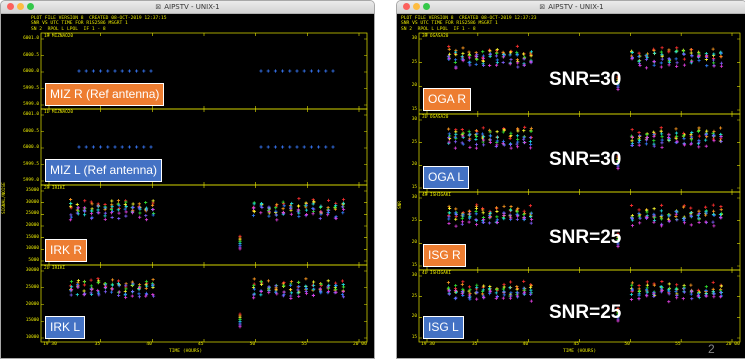 The image size is (745, 359). What do you see at coordinates (414, 165) in the screenshot?
I see `y-tick-label: 20` at bounding box center [414, 165].